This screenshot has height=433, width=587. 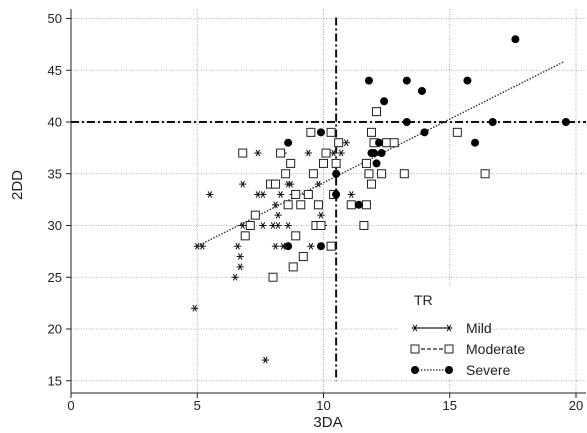 What do you see at coordinates (461, 370) in the screenshot?
I see `legend-item-severe: Severe` at bounding box center [461, 370].